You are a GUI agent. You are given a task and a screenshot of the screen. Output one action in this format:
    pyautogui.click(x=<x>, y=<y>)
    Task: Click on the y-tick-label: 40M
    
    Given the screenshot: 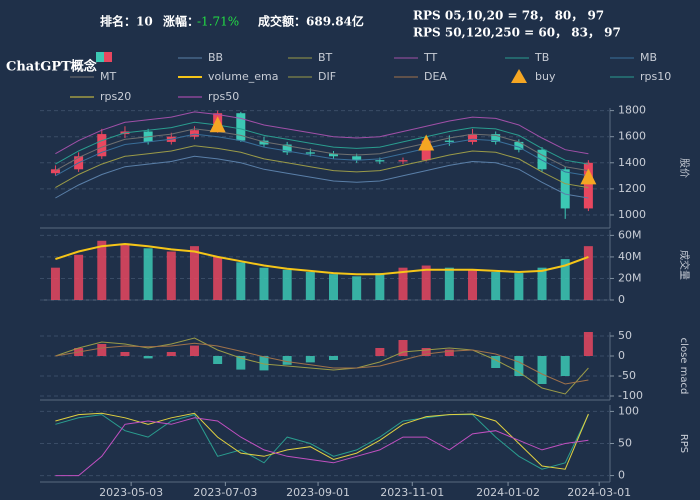 What is the action you would take?
    pyautogui.click(x=630, y=256)
    